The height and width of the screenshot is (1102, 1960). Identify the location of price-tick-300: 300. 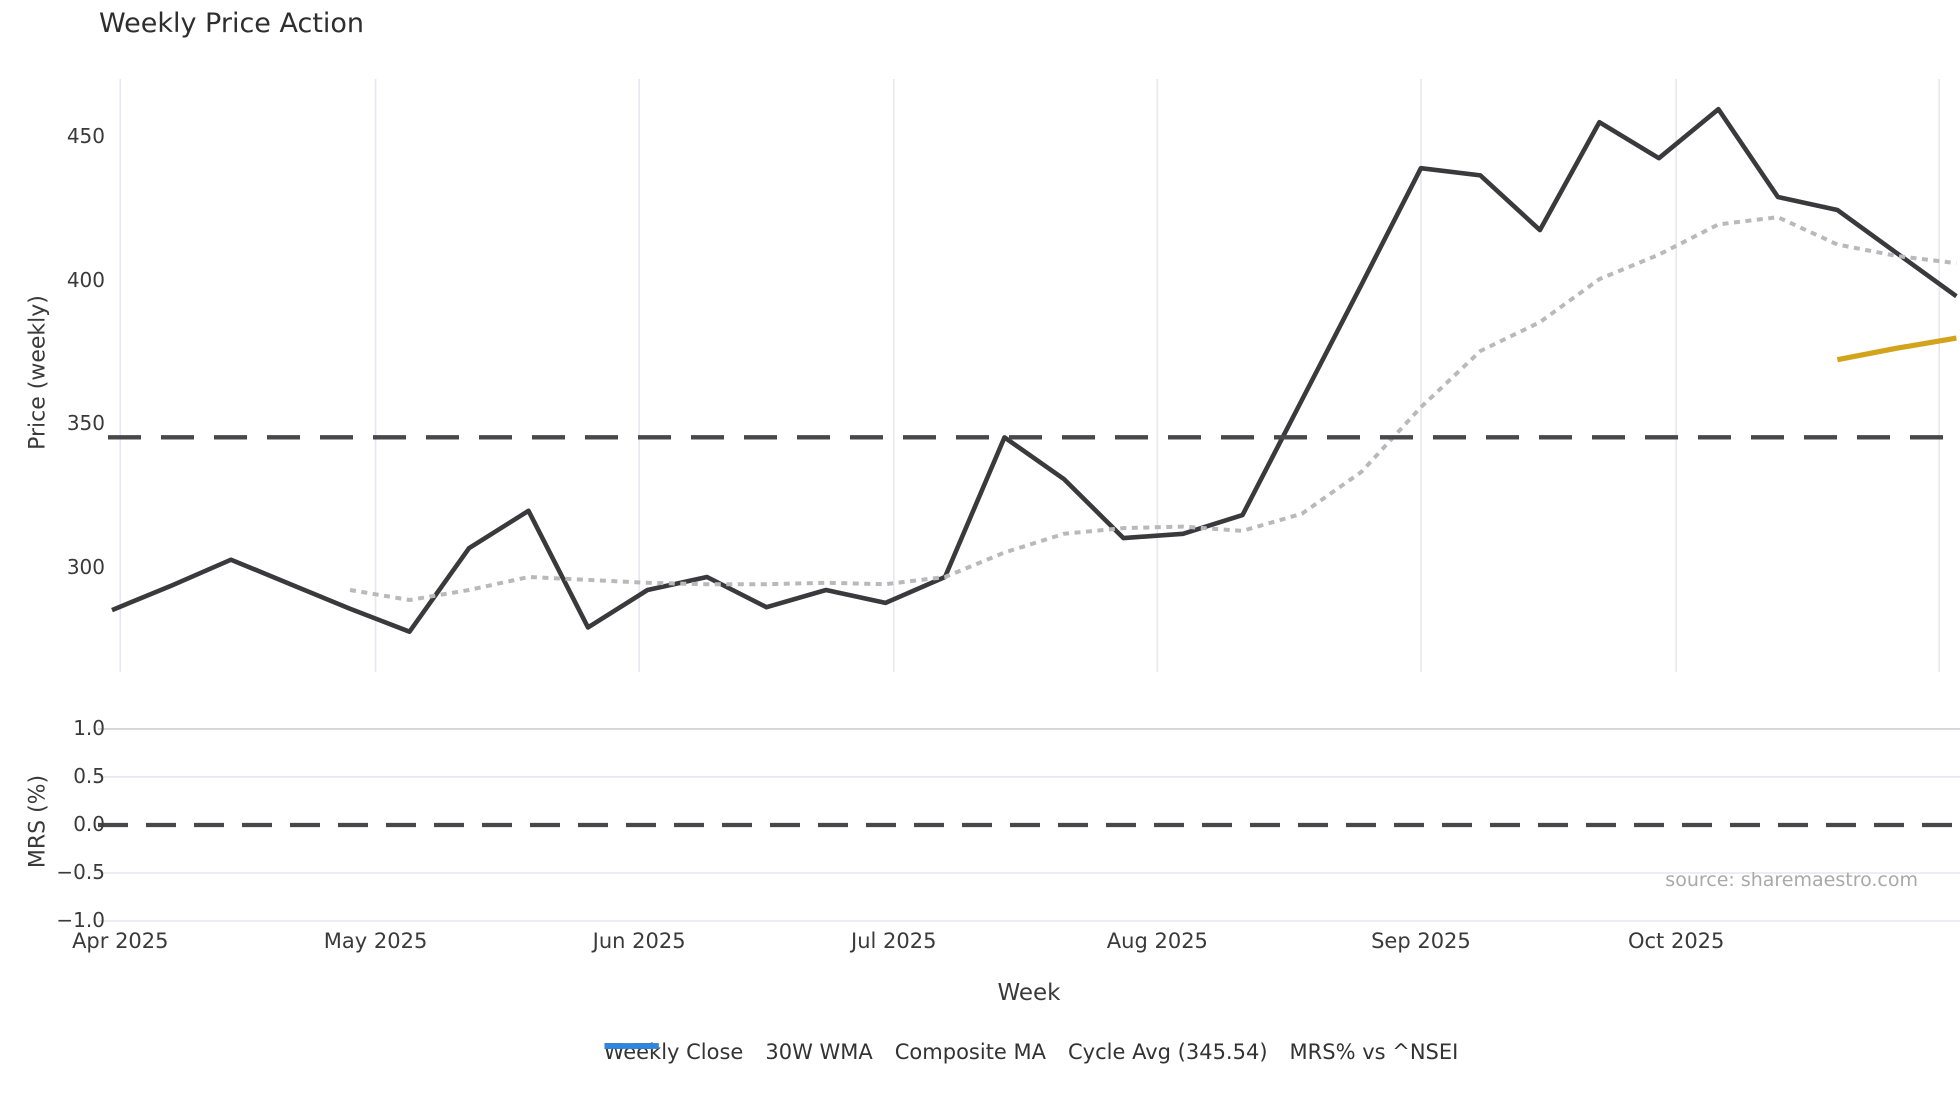
(85, 567).